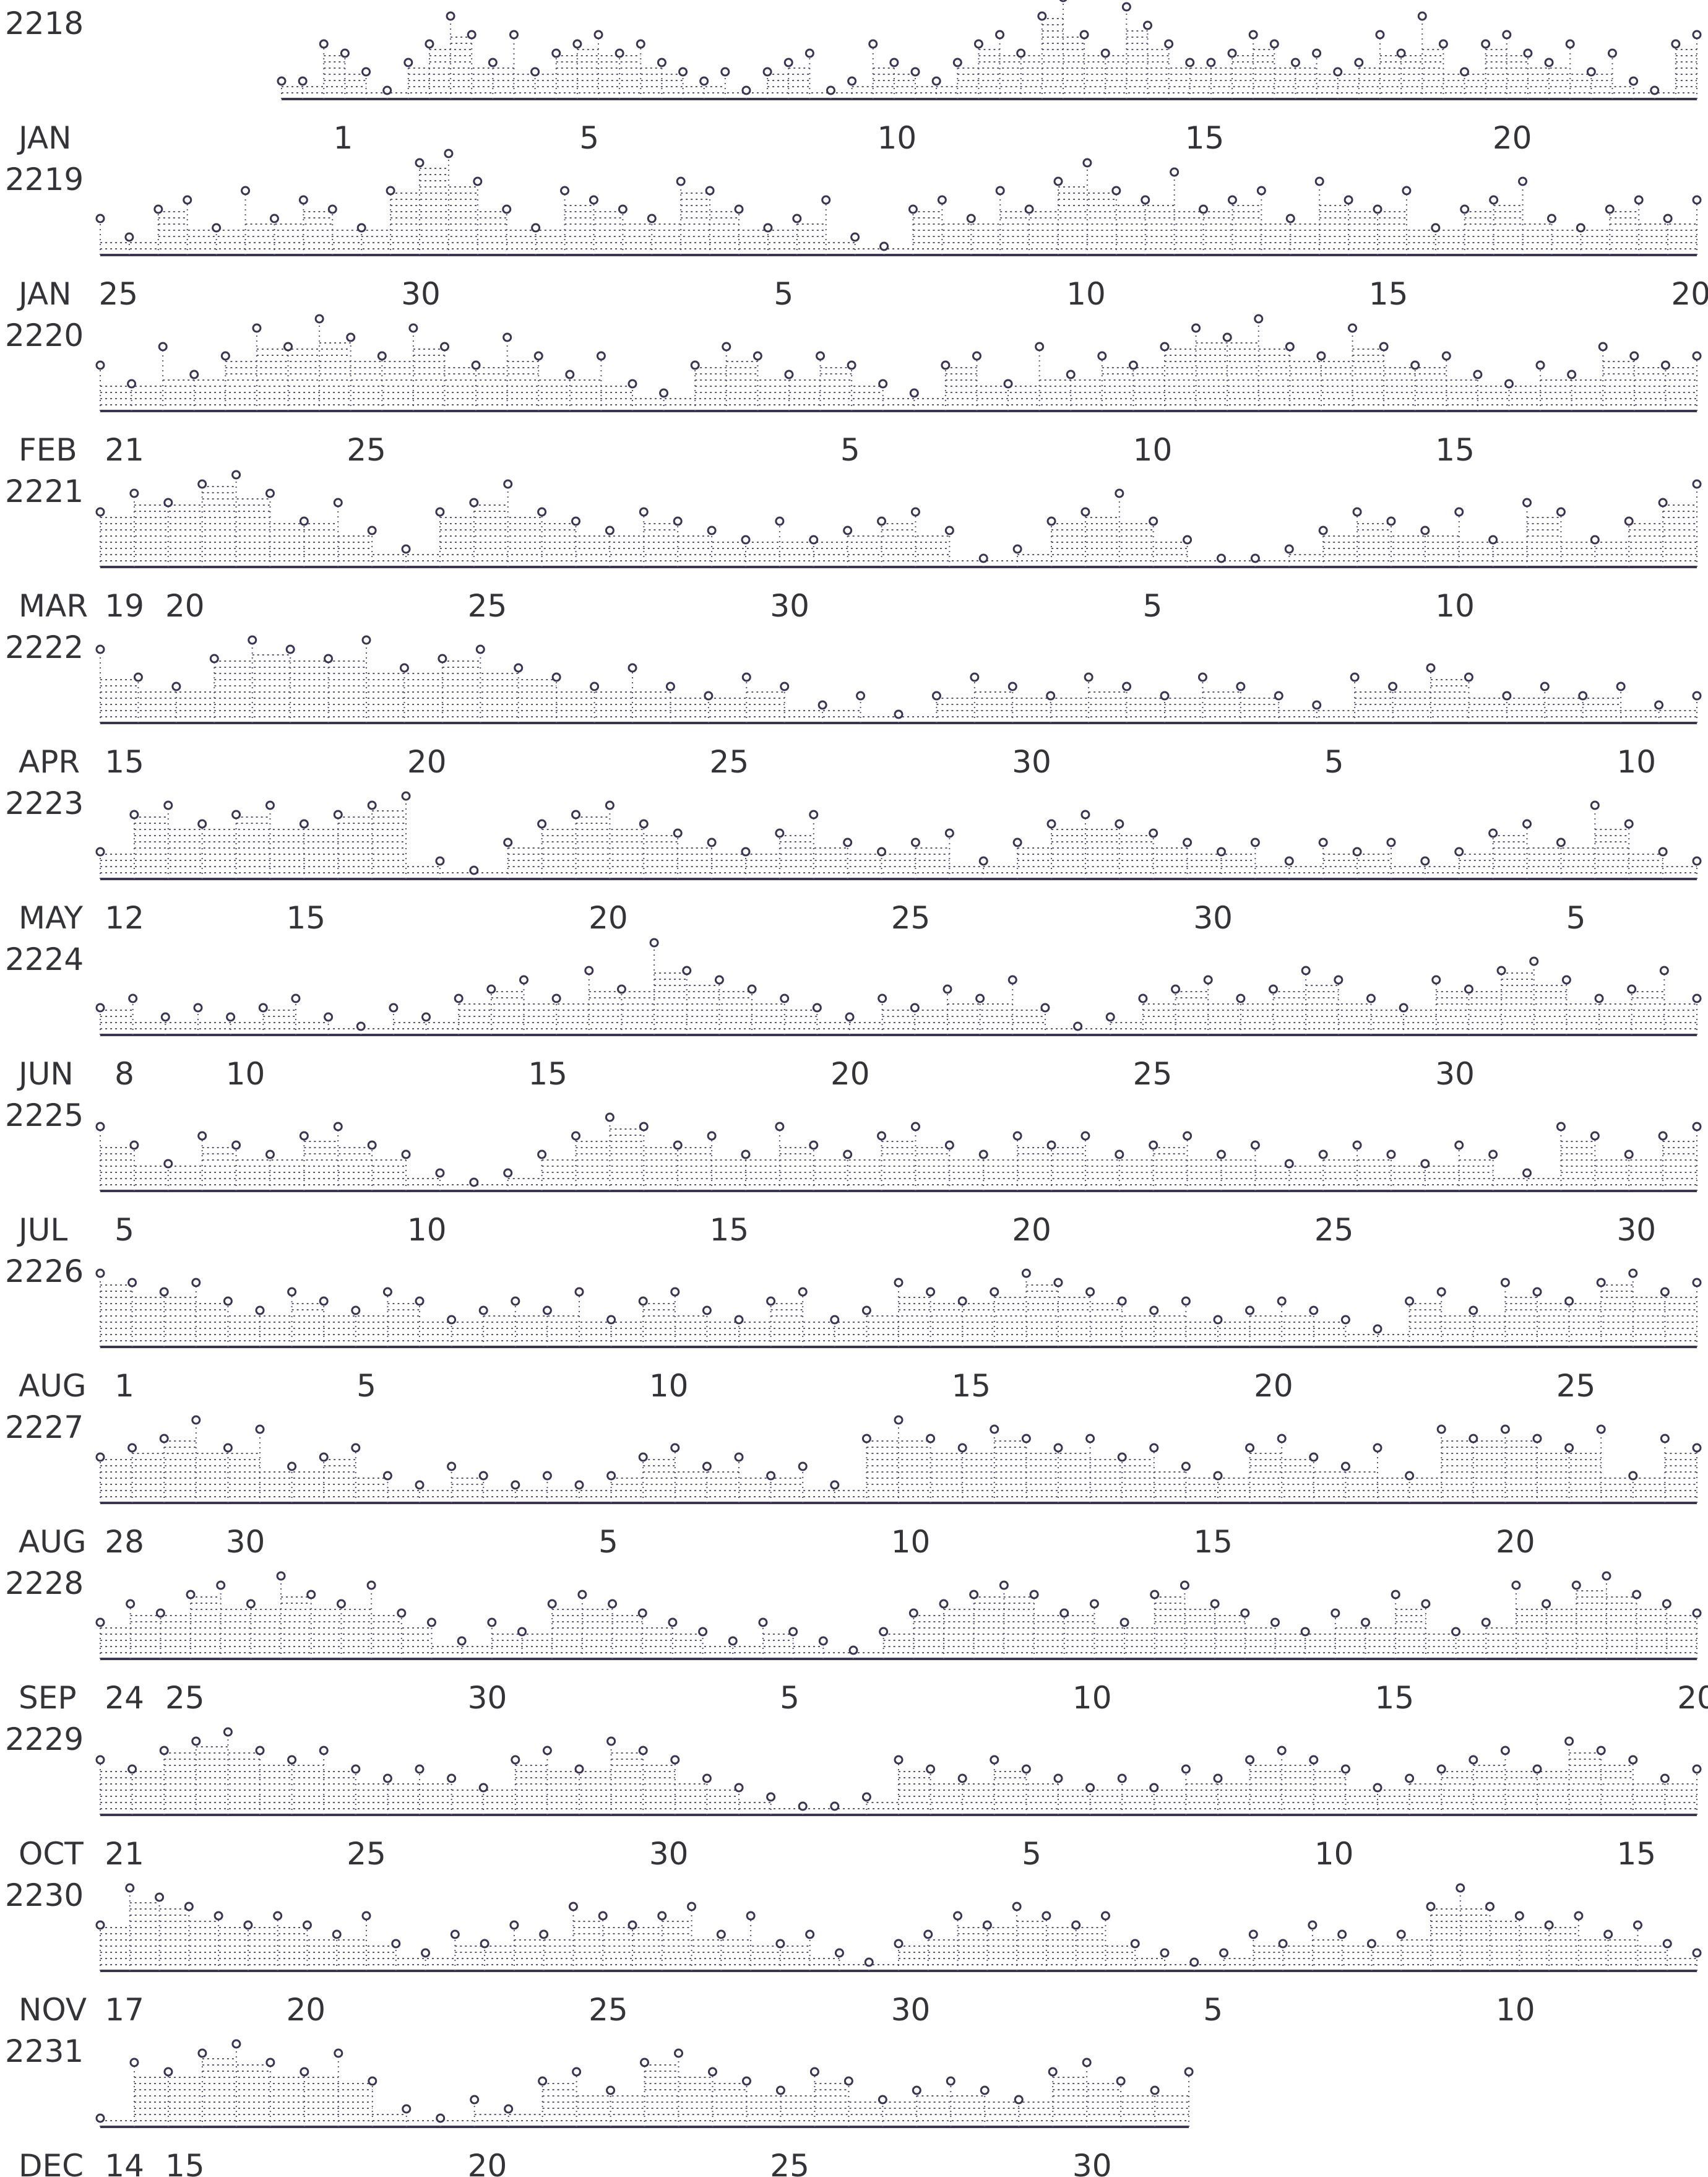 The height and width of the screenshot is (2177, 1708). What do you see at coordinates (124, 1074) in the screenshot?
I see `tick-label: 8` at bounding box center [124, 1074].